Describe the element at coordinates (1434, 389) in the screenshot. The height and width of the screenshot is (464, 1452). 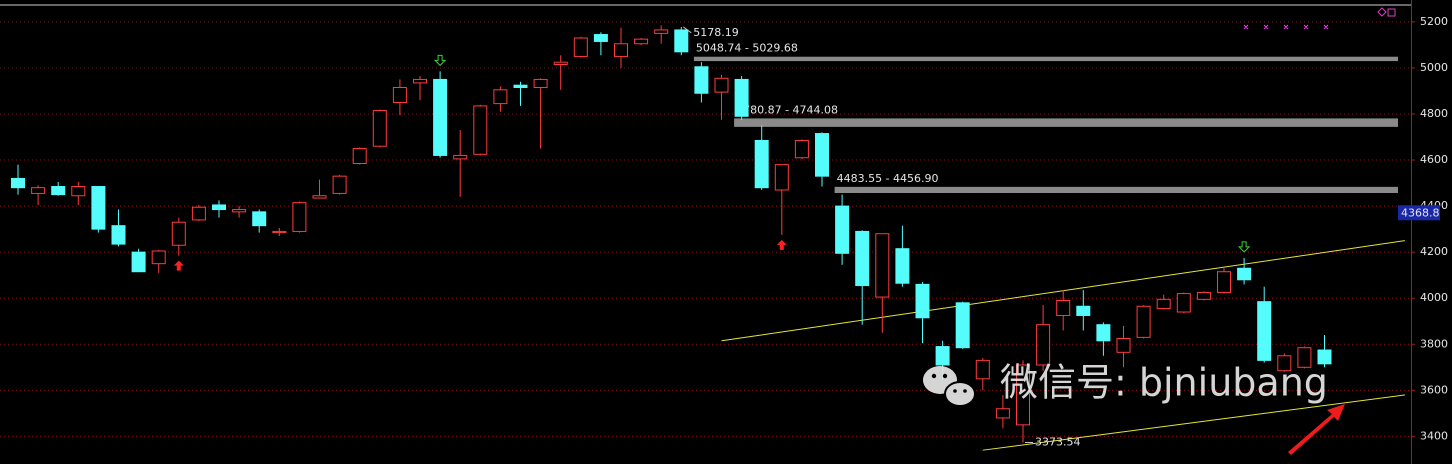
I see `y-tick-label: 3600` at that location.